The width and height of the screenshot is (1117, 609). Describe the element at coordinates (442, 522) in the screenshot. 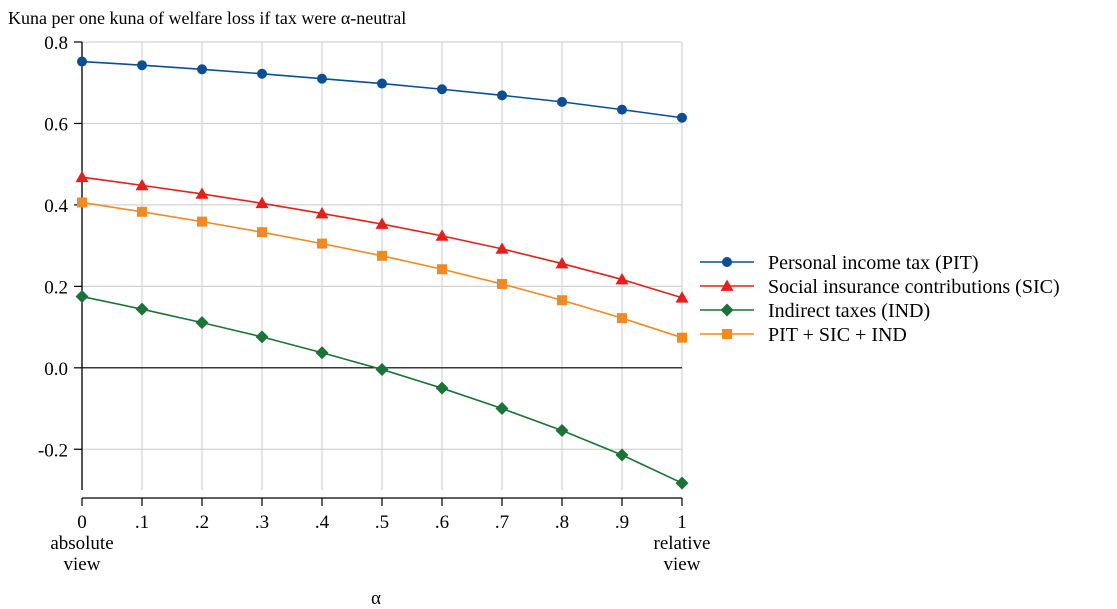

I see `x-tick-label: .6` at that location.